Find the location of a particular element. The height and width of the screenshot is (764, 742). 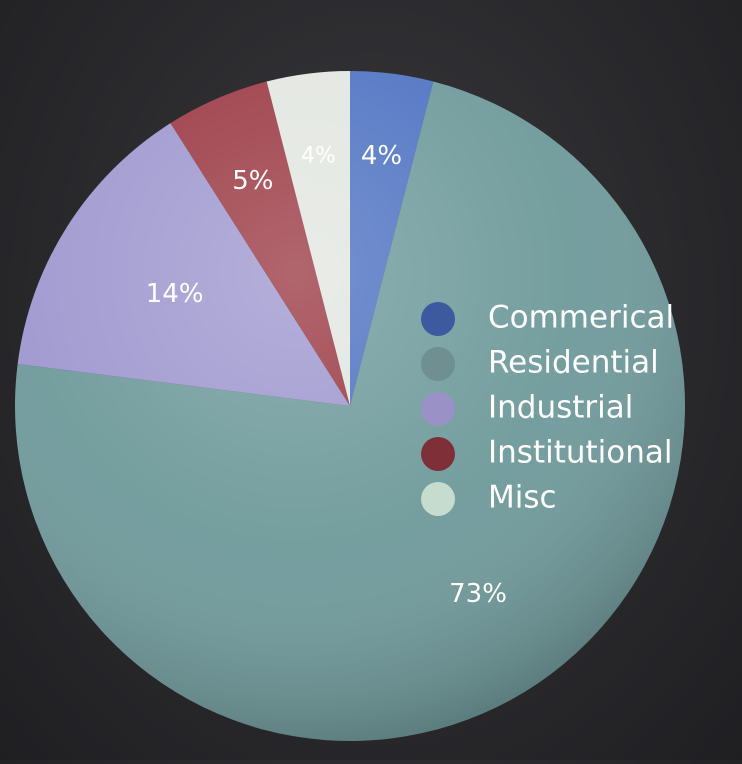

legend-swatch-industrial is located at coordinates (438, 409).